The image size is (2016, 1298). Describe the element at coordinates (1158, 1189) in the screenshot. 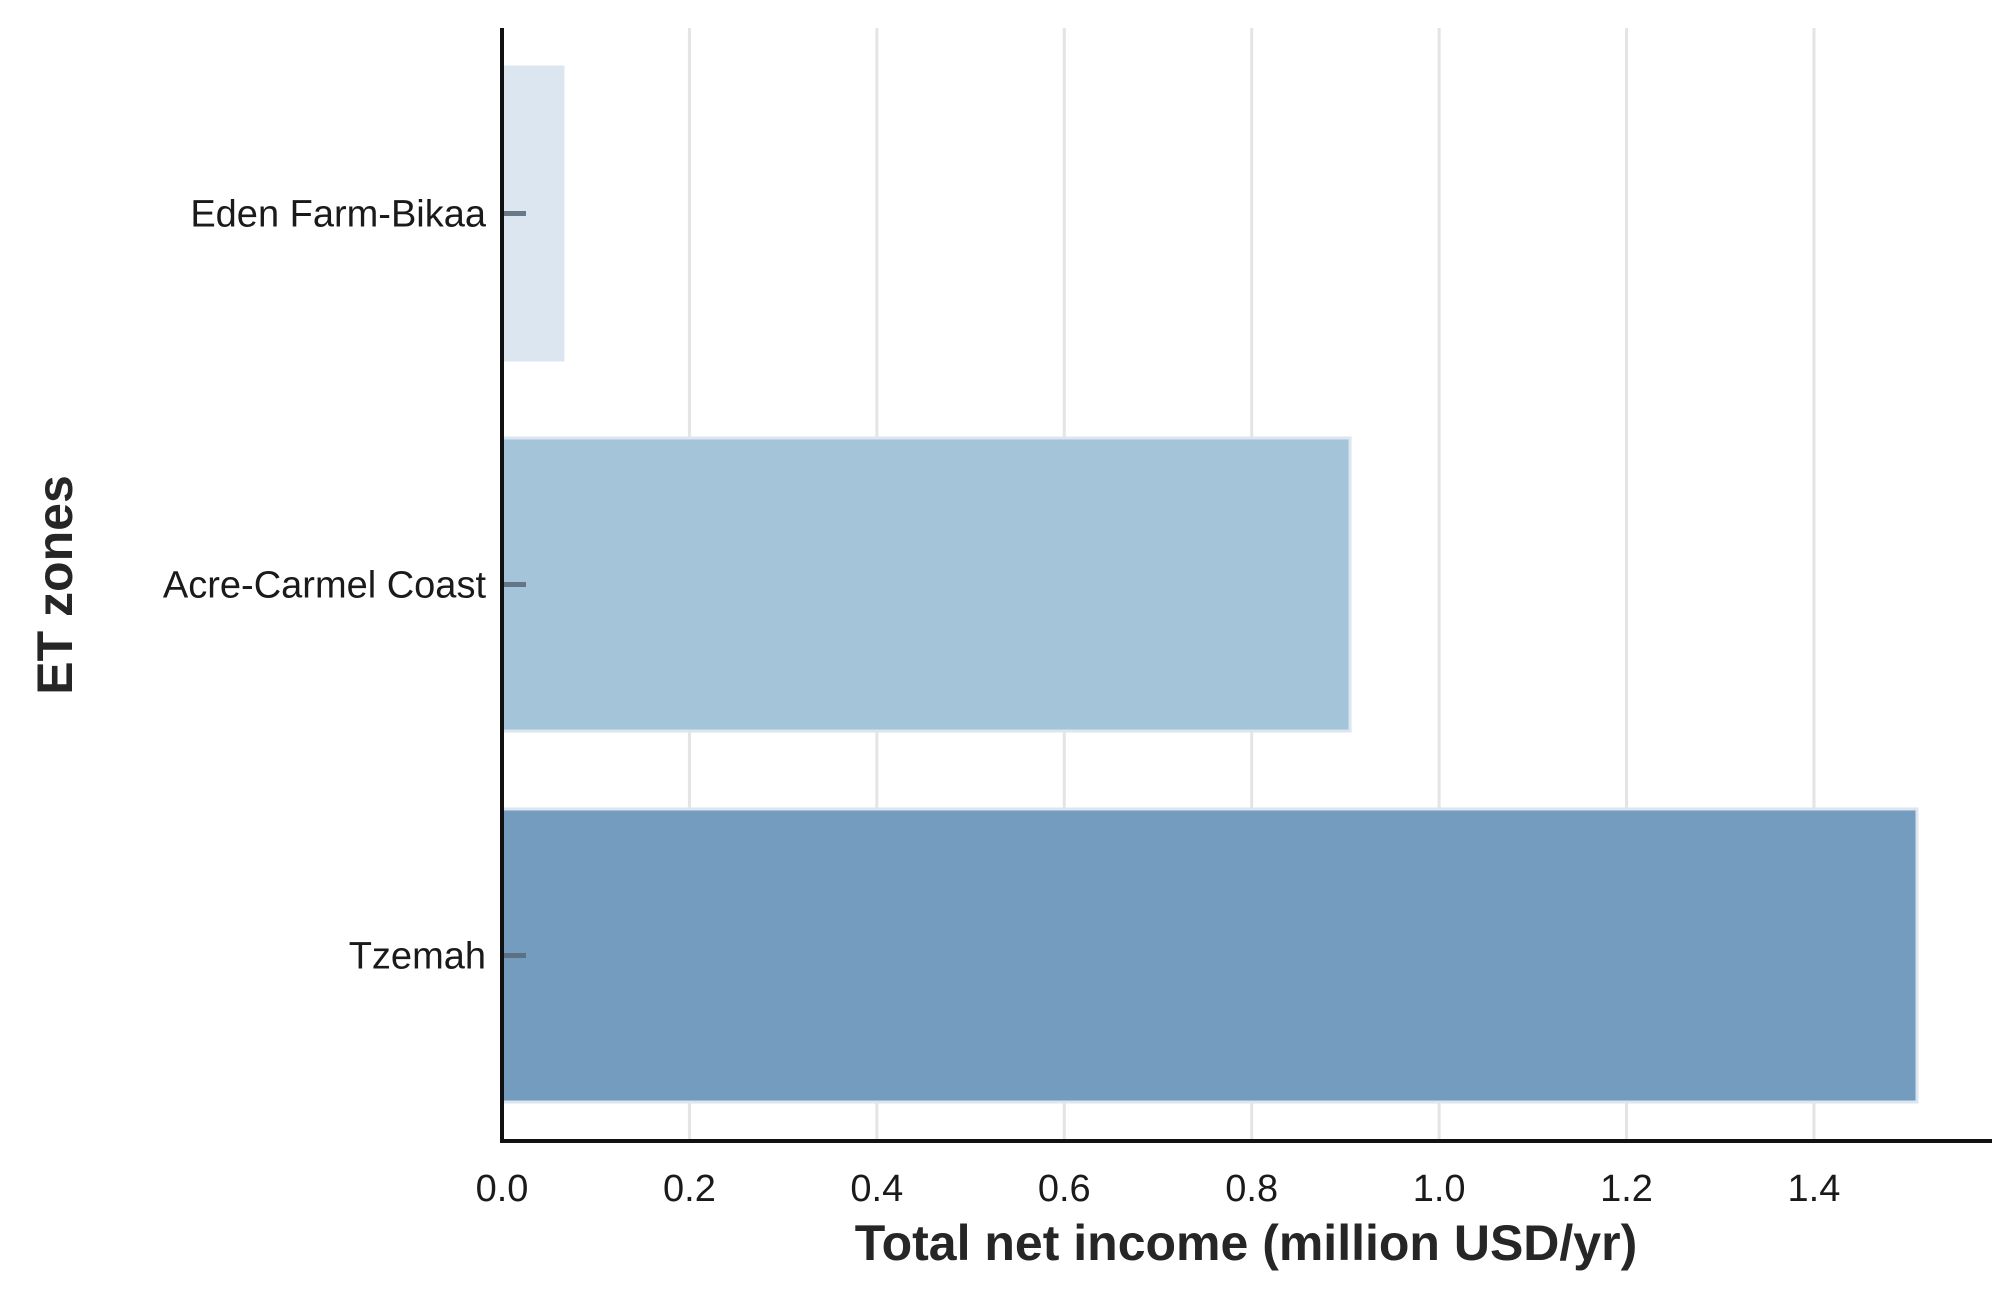

I see `x-ticks: 0.0 0.2 0.4 0.6 0.8 1.0 1.2 1.4` at that location.